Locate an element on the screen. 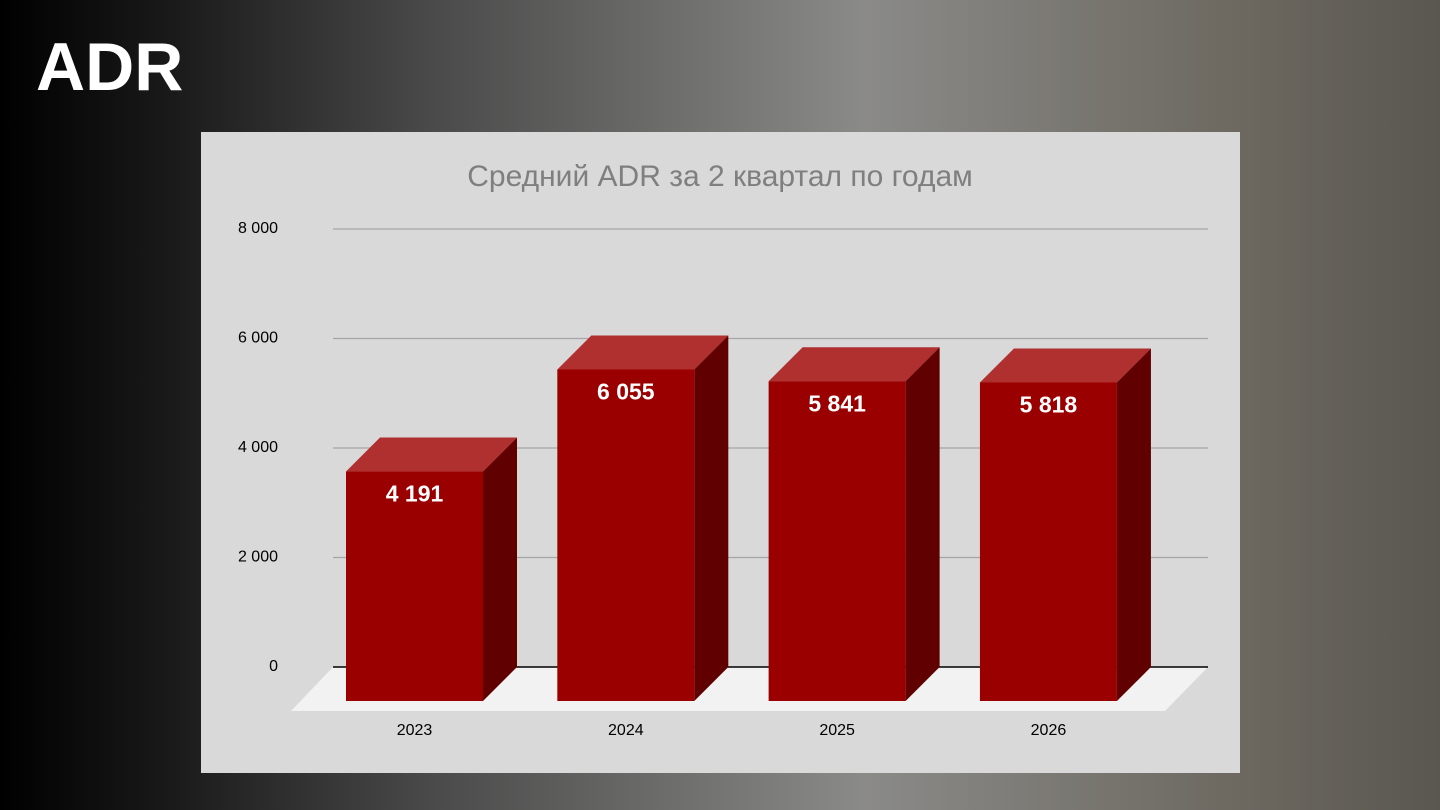 This screenshot has width=1440, height=810. data-label: 5 818 is located at coordinates (1049, 405).